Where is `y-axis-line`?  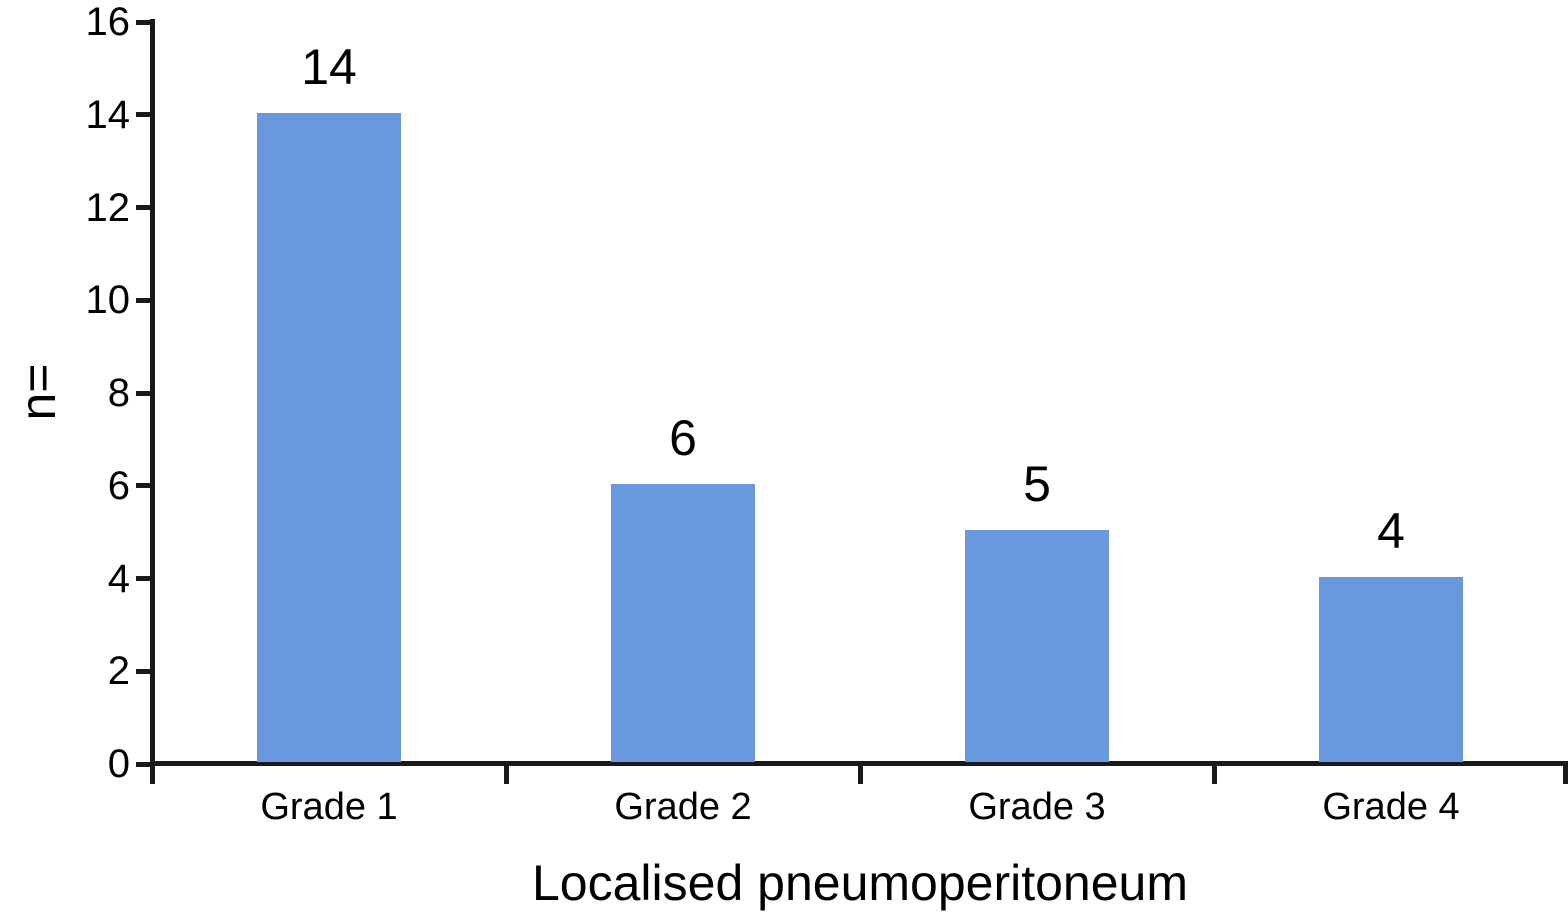
y-axis-line is located at coordinates (152, 392).